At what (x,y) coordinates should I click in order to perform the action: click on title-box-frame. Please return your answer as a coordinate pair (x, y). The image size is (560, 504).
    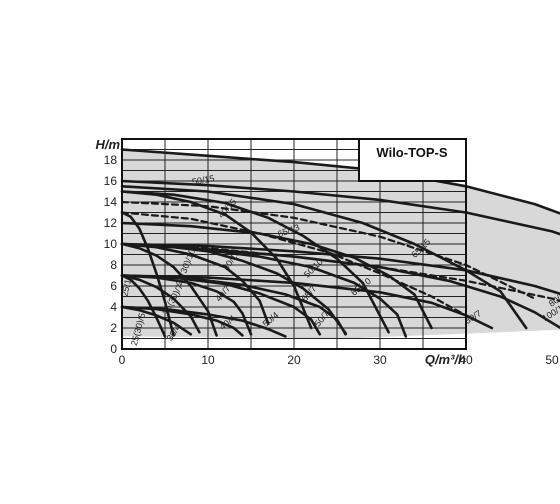
    Looking at the image, I should click on (412, 160).